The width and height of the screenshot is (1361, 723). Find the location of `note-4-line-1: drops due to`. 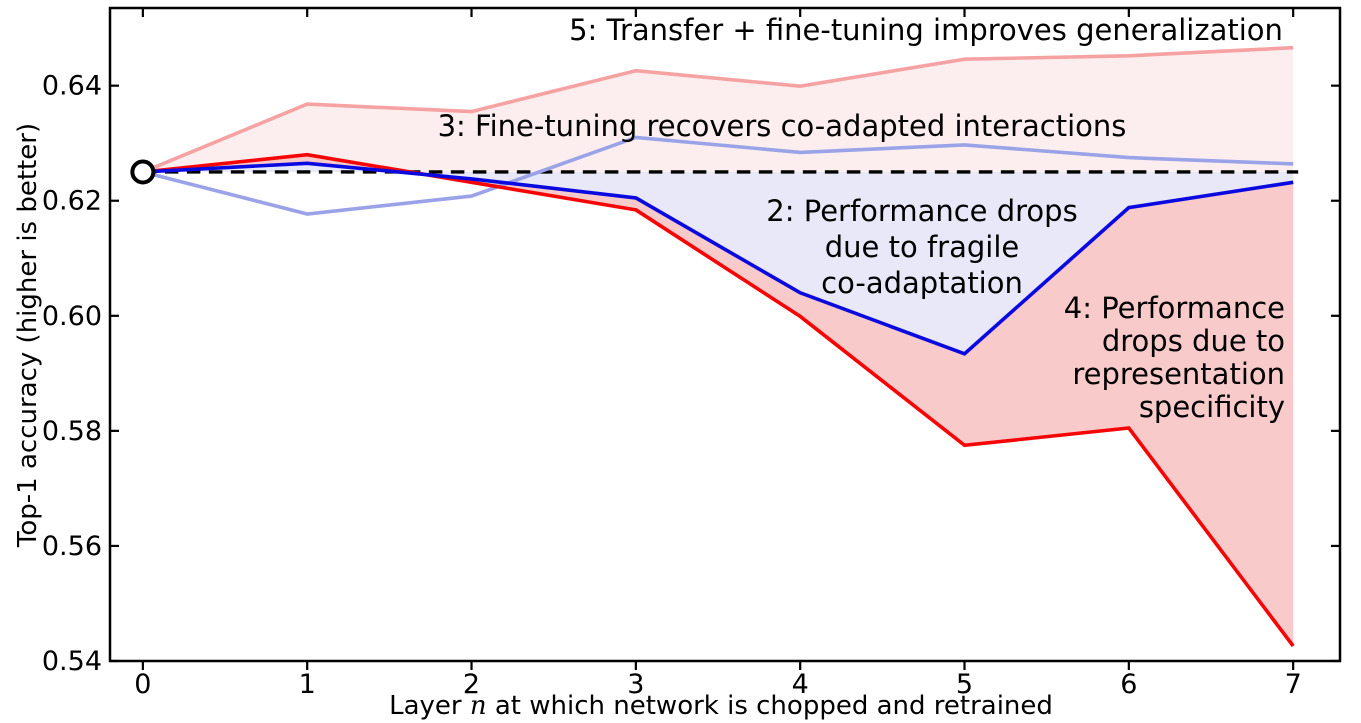

note-4-line-1: drops due to is located at coordinates (1193, 341).